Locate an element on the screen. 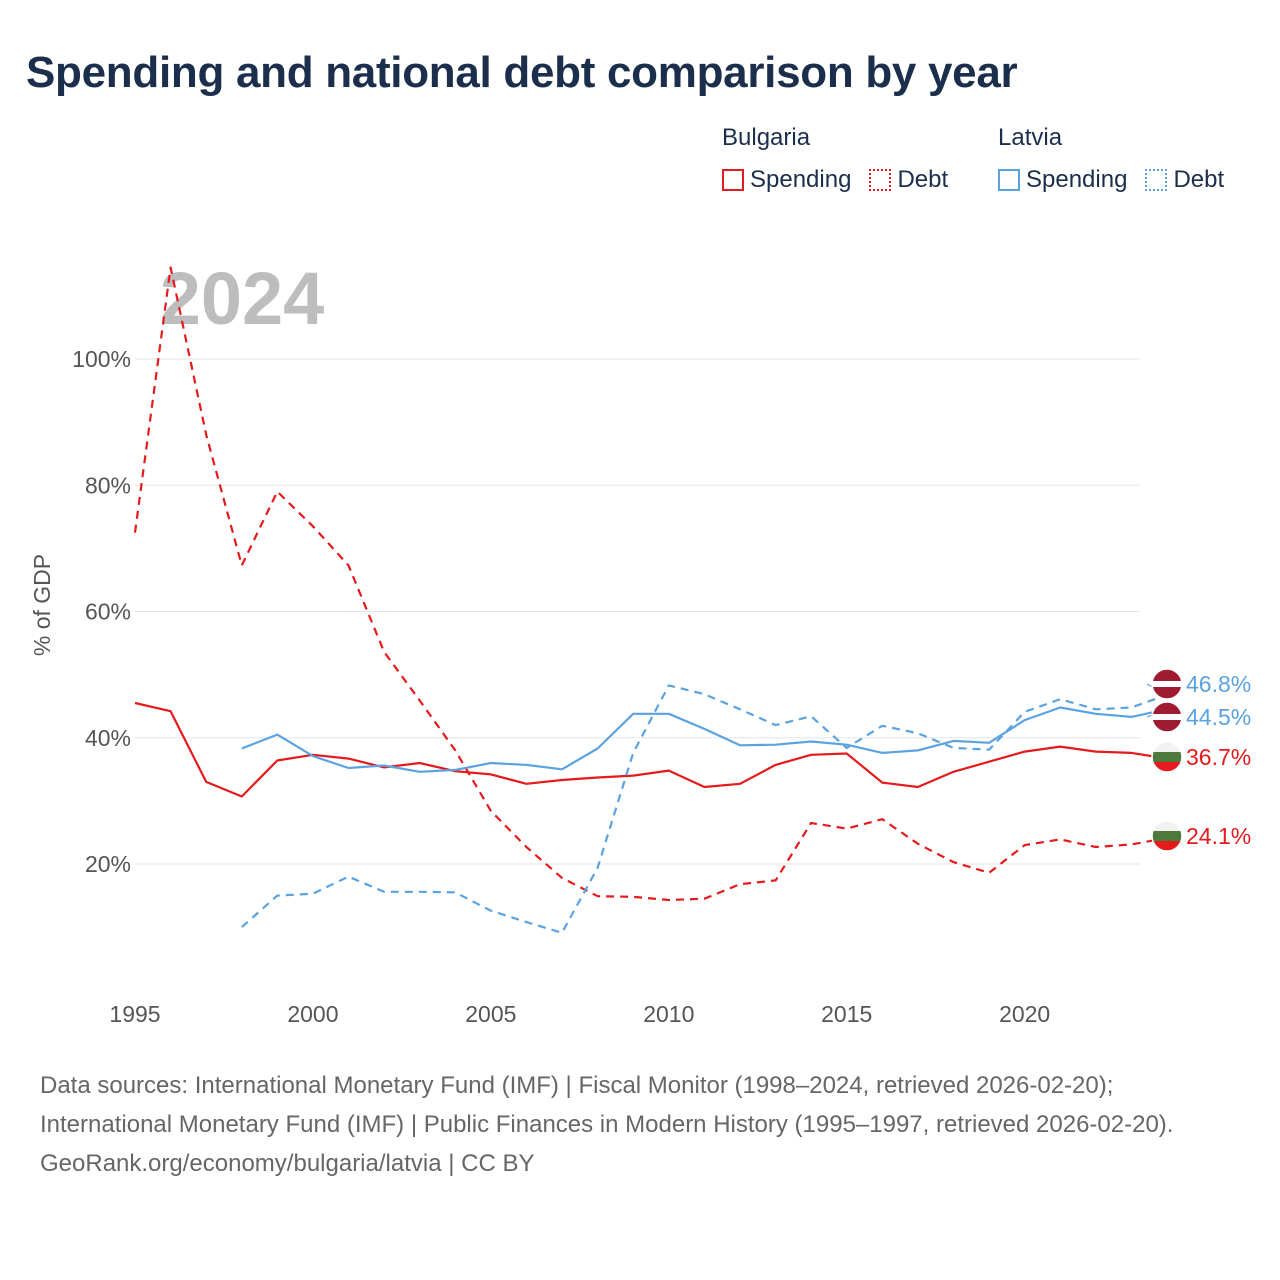  end-value-label: 46.8% is located at coordinates (1218, 684).